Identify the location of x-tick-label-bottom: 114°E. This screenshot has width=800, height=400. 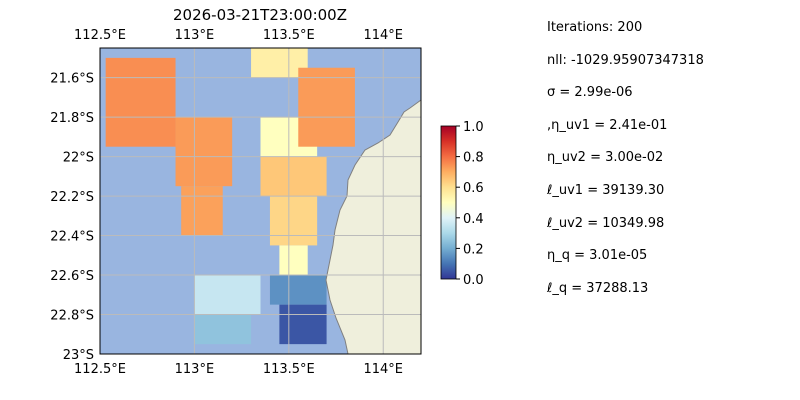
(383, 369).